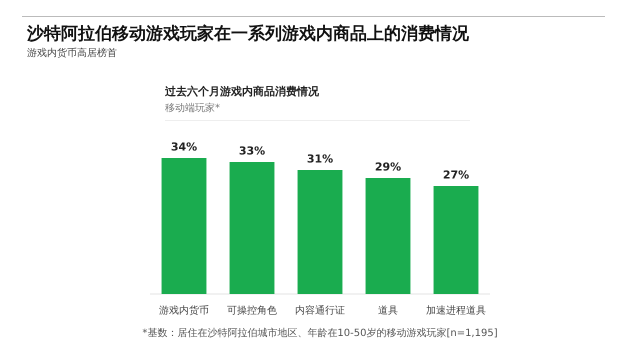 This screenshot has width=640, height=360. Describe the element at coordinates (252, 151) in the screenshot. I see `data-label: 33%` at that location.